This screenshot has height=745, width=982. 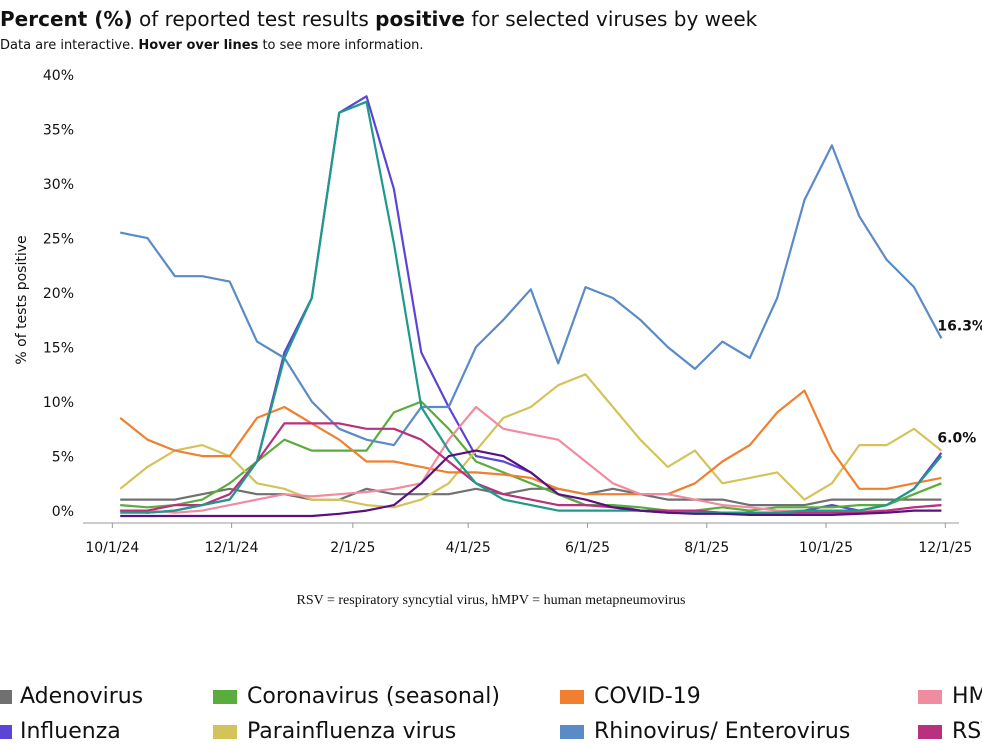 I want to click on title-part: for selected viruses by week, so click(x=611, y=19).